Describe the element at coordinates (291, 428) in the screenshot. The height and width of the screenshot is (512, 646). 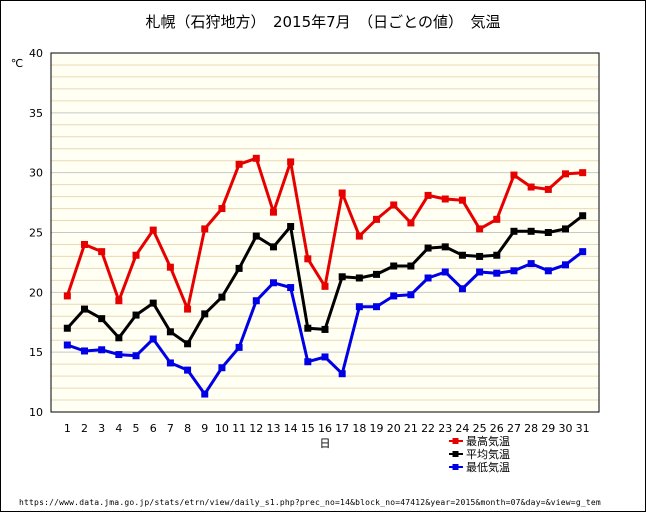
I see `x-tick-label: 14` at that location.